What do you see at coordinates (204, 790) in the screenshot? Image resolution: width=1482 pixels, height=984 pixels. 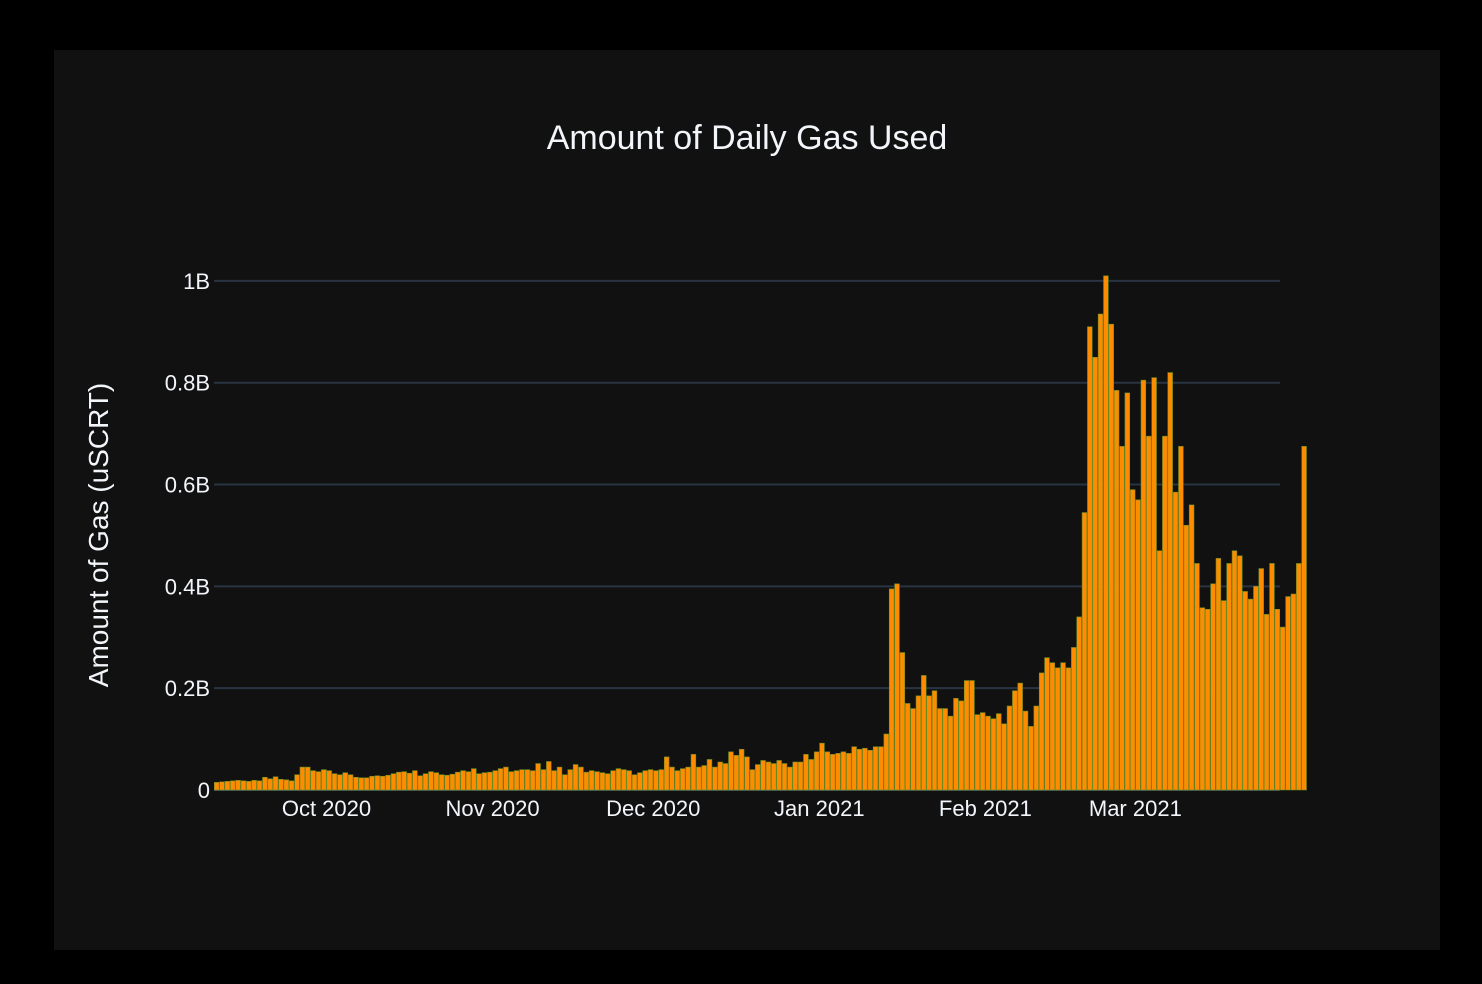 I see `y-tick-label: 0` at bounding box center [204, 790].